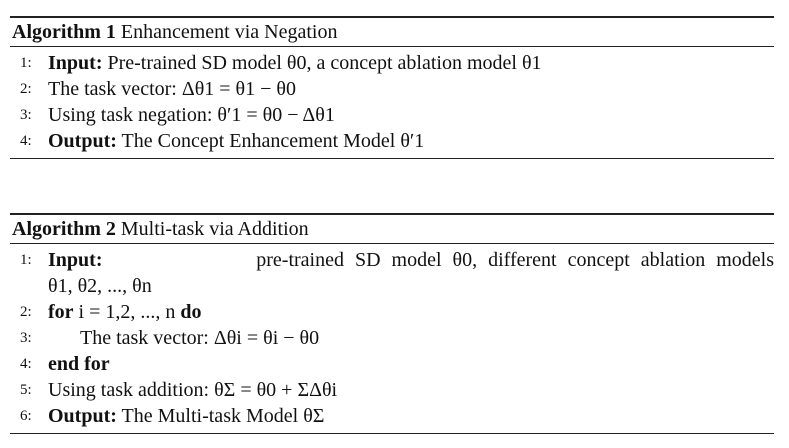 Image resolution: width=789 pixels, height=448 pixels. I want to click on algorithm-line: 2: for i = 1,2, ..., n do, so click(392, 312).